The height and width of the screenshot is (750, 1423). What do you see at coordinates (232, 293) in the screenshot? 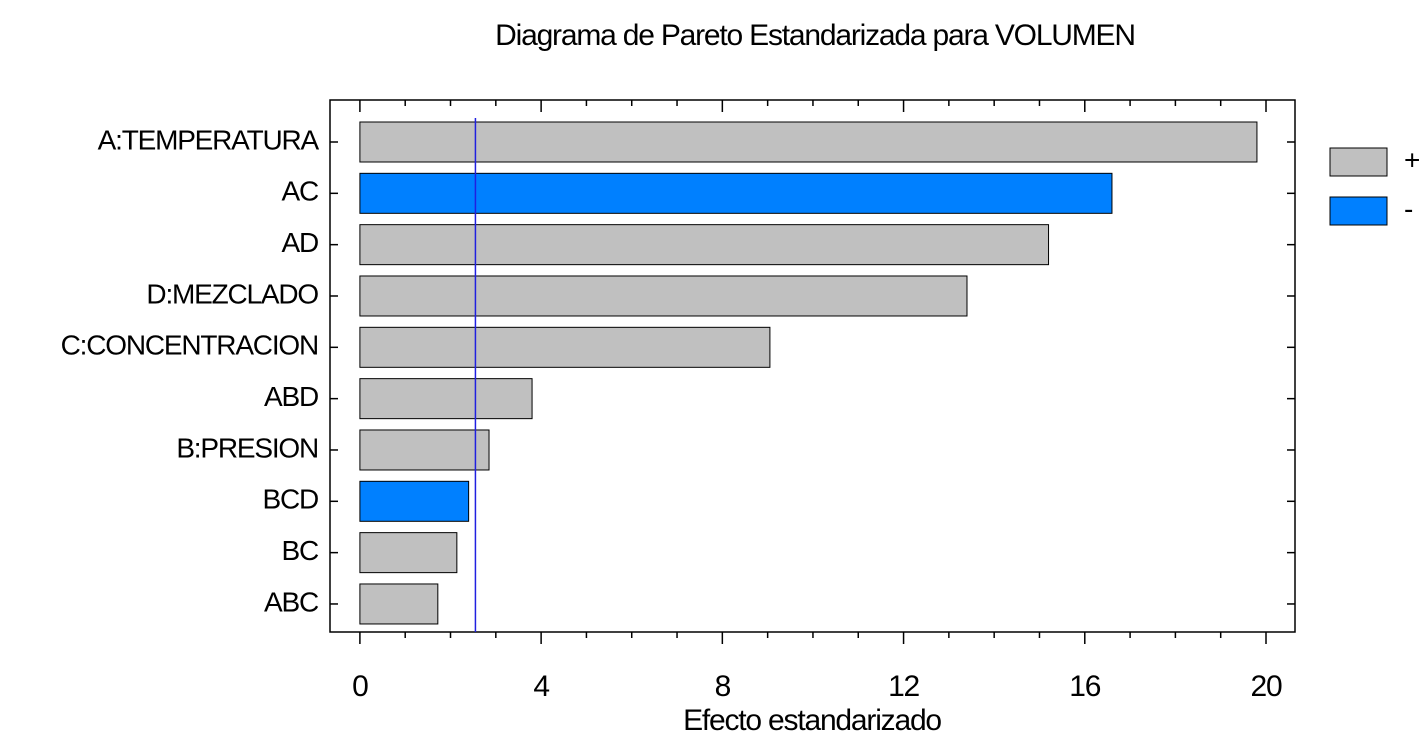
I see `y-tick-label: D:MEZCLADO` at bounding box center [232, 293].